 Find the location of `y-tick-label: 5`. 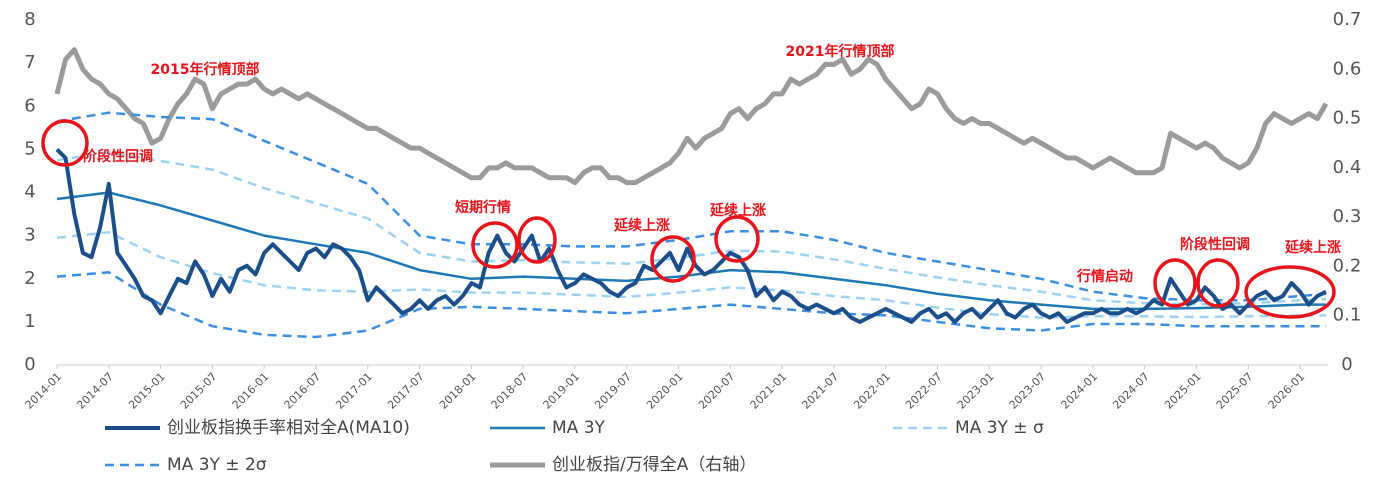

y-tick-label: 5 is located at coordinates (29, 148).